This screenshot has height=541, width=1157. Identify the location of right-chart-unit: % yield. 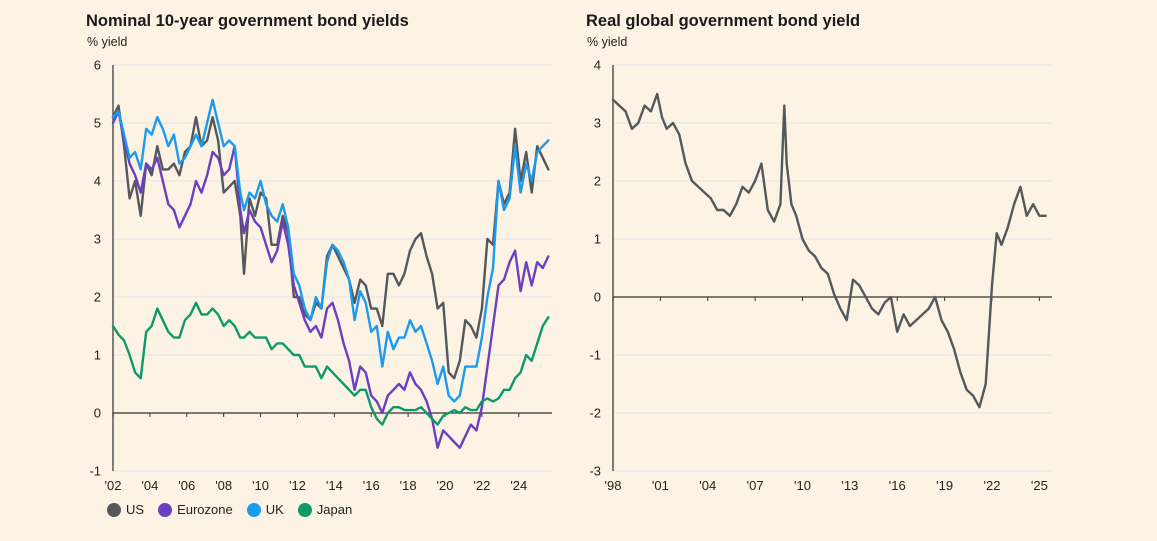
(607, 42).